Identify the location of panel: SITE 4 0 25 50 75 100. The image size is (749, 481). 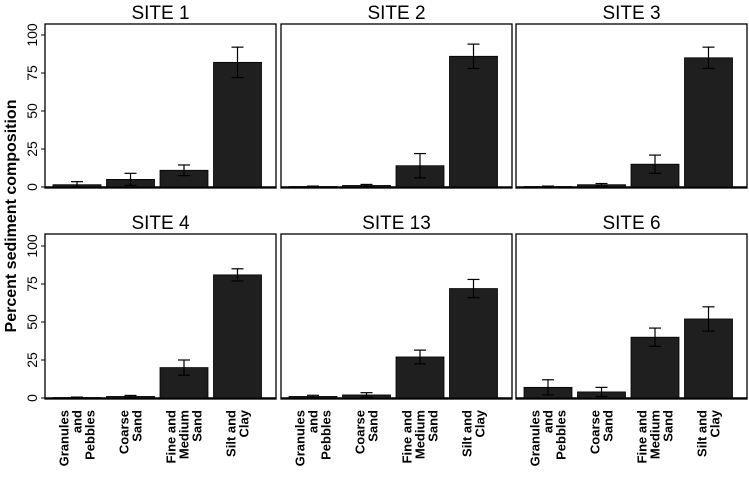
(150, 307).